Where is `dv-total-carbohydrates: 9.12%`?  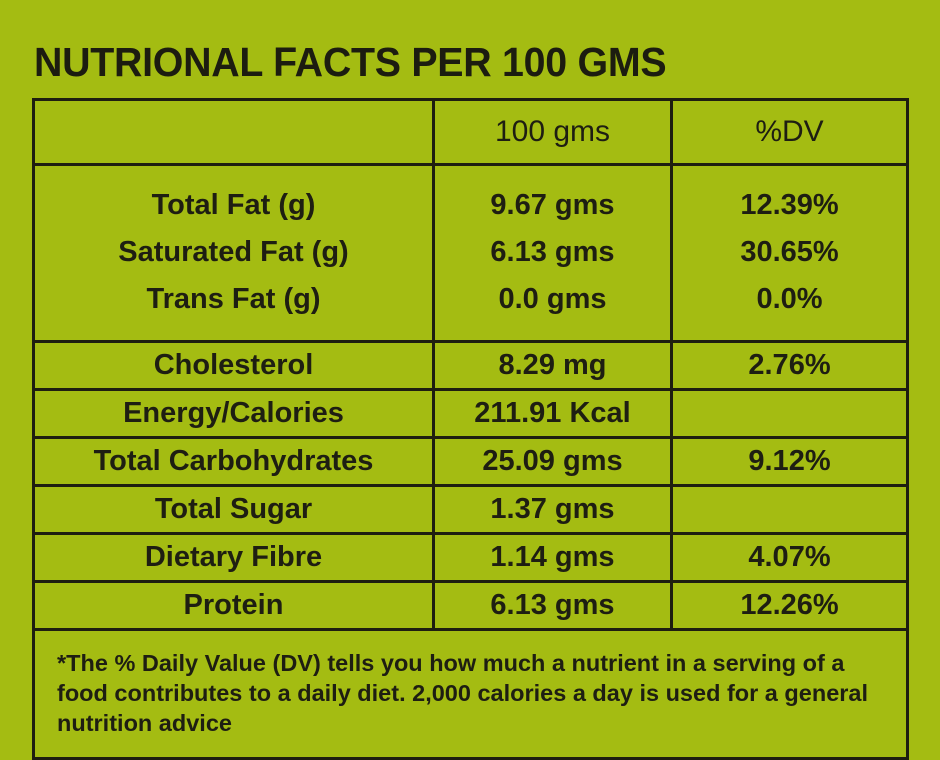 dv-total-carbohydrates: 9.12% is located at coordinates (789, 461).